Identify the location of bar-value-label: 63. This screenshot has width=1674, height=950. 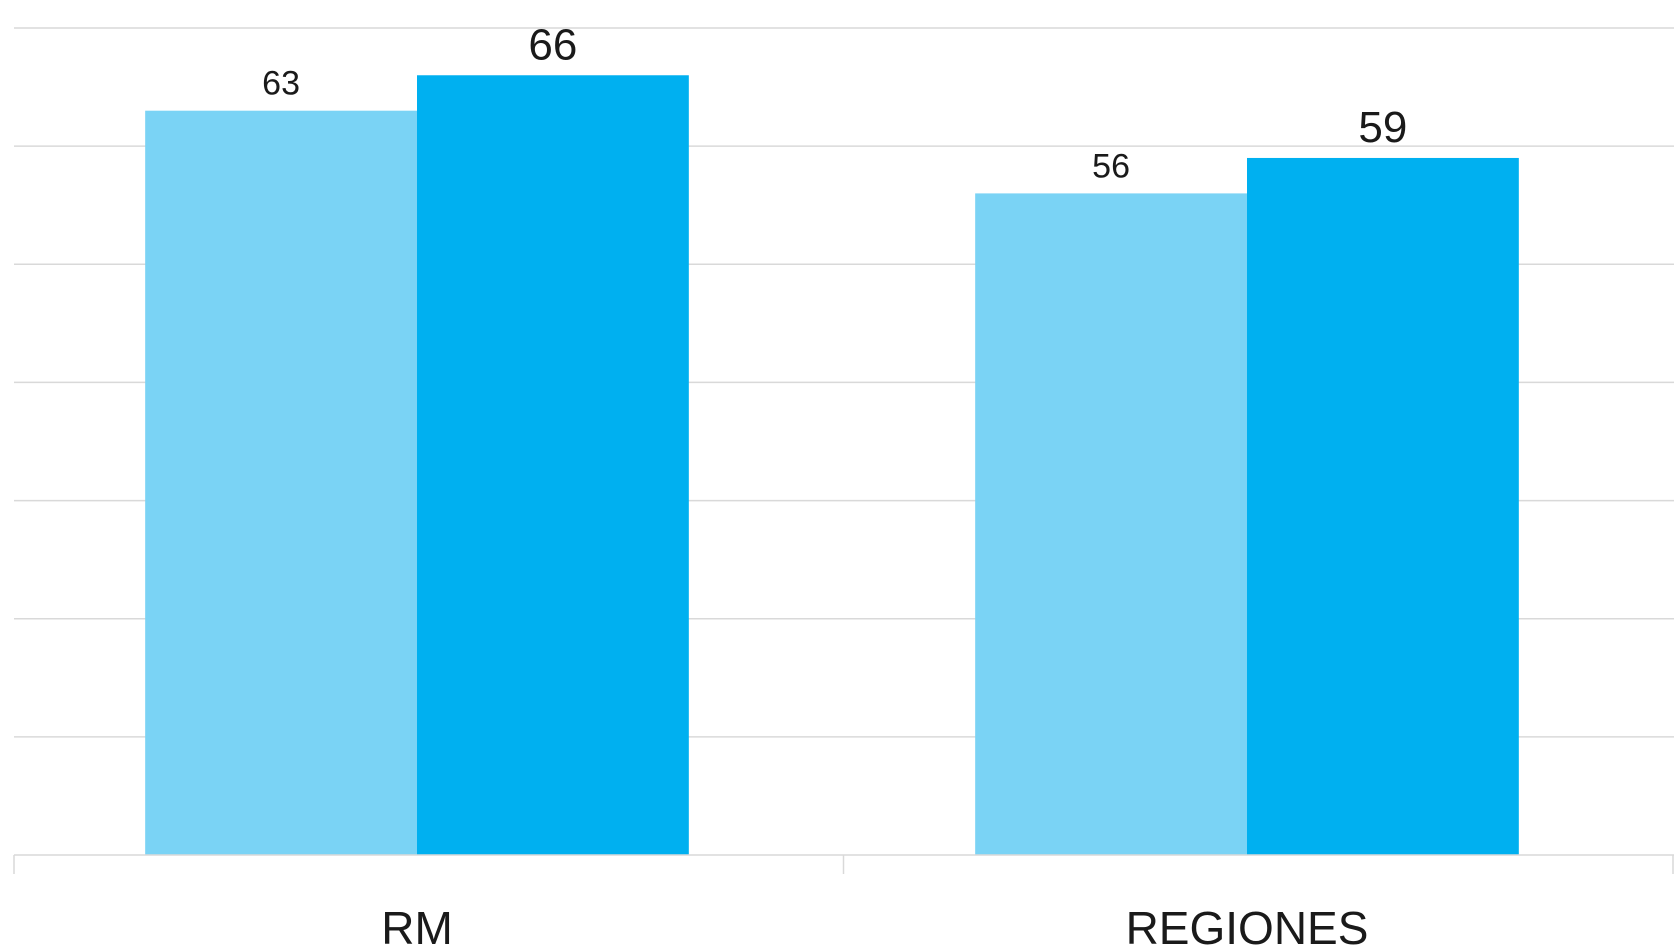
(281, 84).